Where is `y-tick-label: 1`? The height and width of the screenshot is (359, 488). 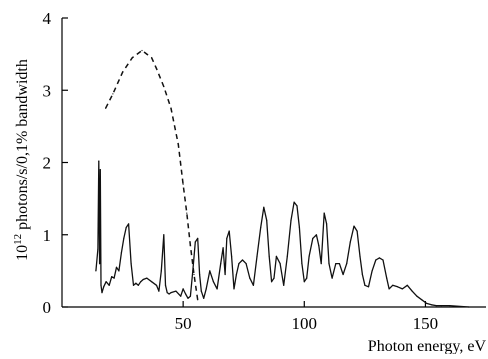
y-tick-label: 1 is located at coordinates (47, 235).